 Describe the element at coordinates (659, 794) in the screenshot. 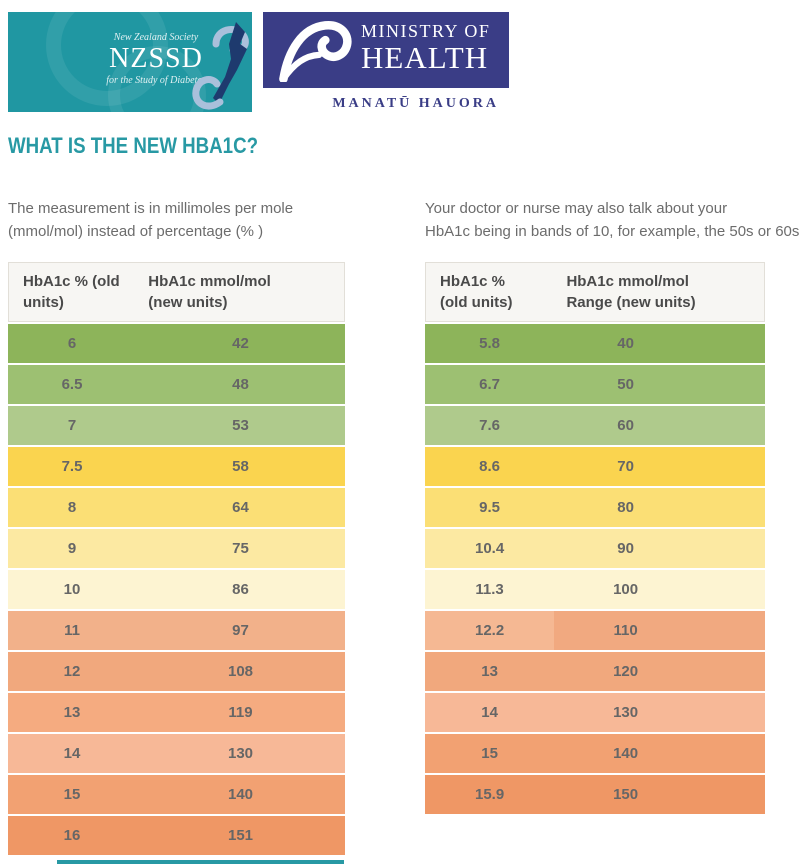

I see `new-units-cell: 150` at that location.